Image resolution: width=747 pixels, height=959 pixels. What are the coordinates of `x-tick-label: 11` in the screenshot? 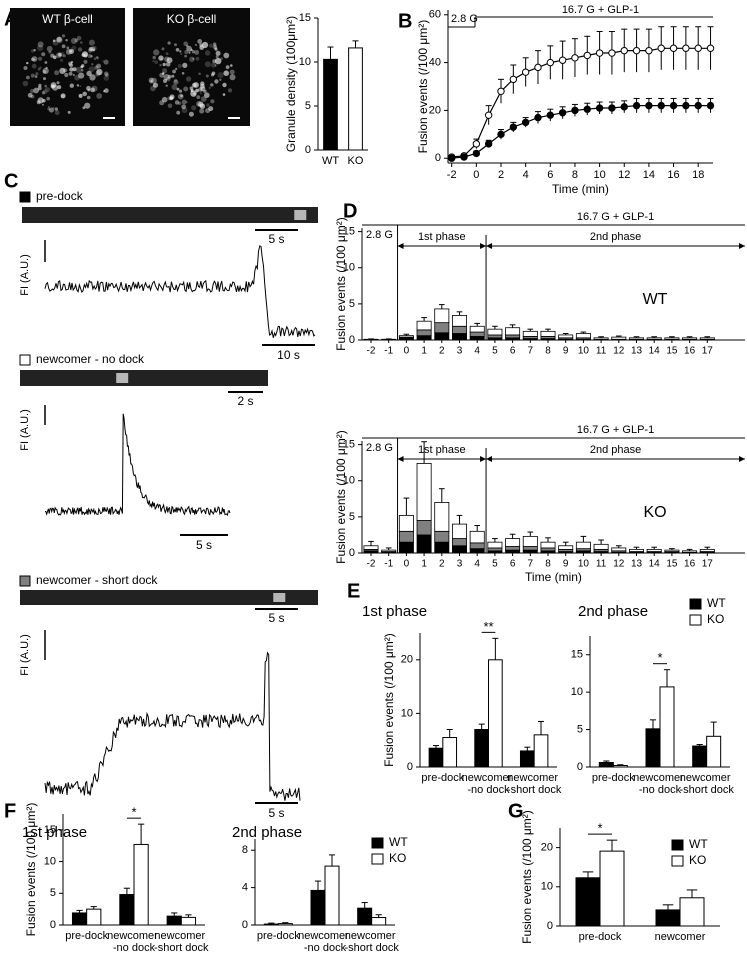 It's located at (601, 564).